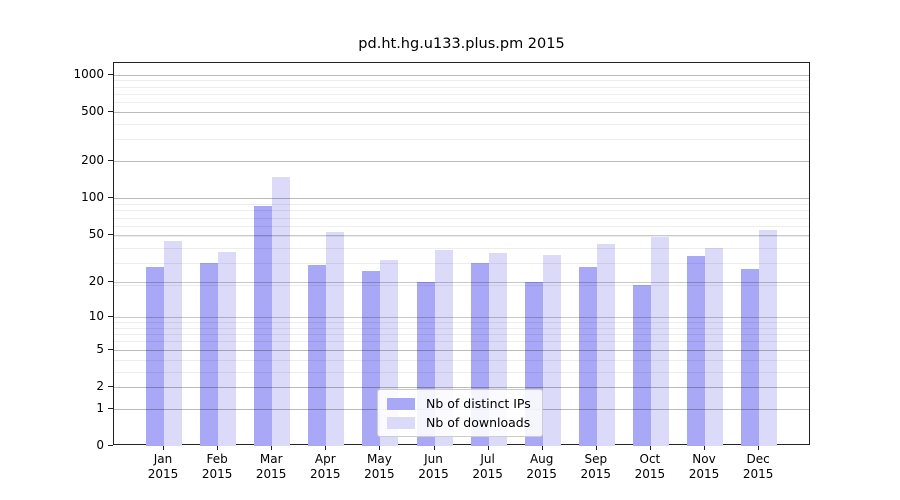 Image resolution: width=900 pixels, height=500 pixels. I want to click on y-tick-label: 5, so click(100, 348).